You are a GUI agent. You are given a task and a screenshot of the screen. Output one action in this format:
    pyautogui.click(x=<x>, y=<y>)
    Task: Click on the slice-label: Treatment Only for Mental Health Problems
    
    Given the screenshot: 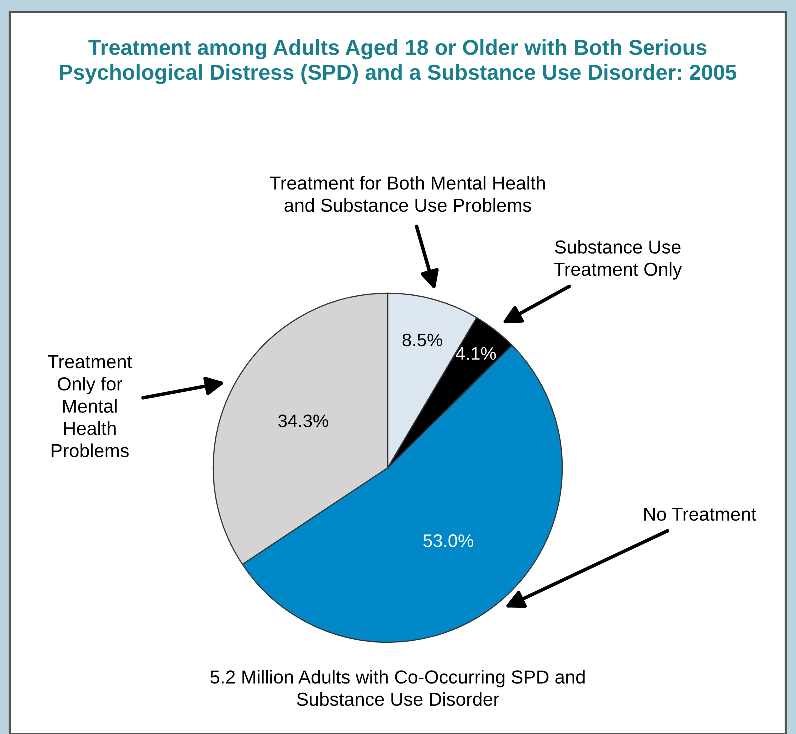 What is the action you would take?
    pyautogui.click(x=90, y=406)
    